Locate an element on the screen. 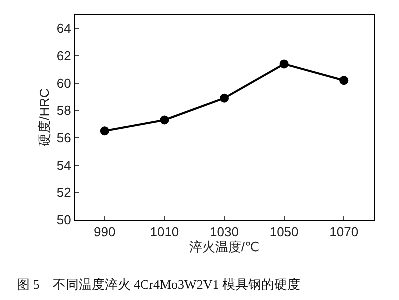 This screenshot has width=399, height=300. y-tick-label: 52 is located at coordinates (64, 192).